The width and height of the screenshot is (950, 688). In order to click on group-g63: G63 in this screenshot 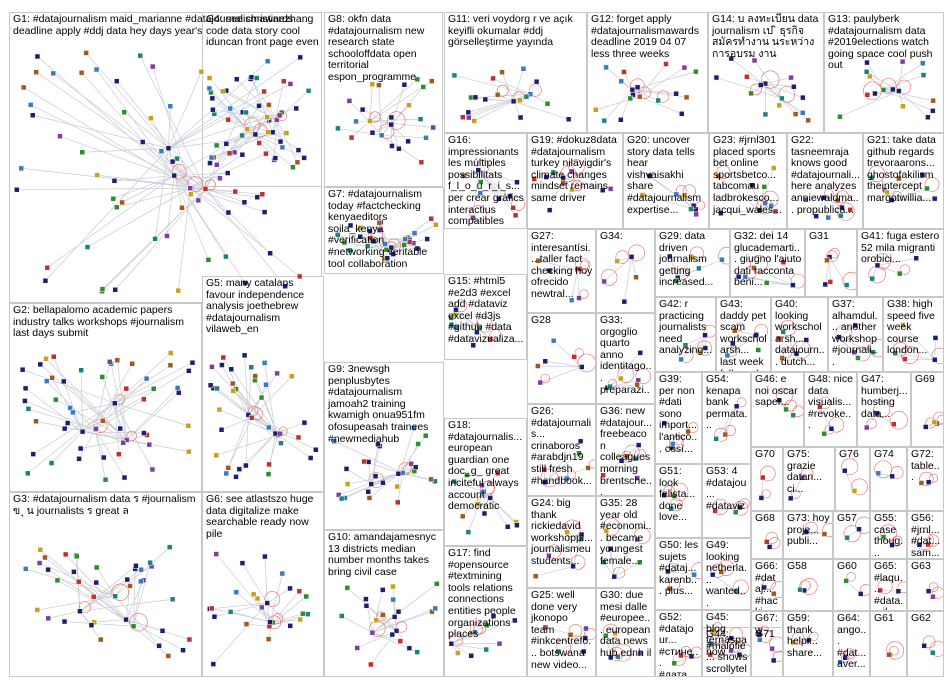, I will do `click(925, 585)`.